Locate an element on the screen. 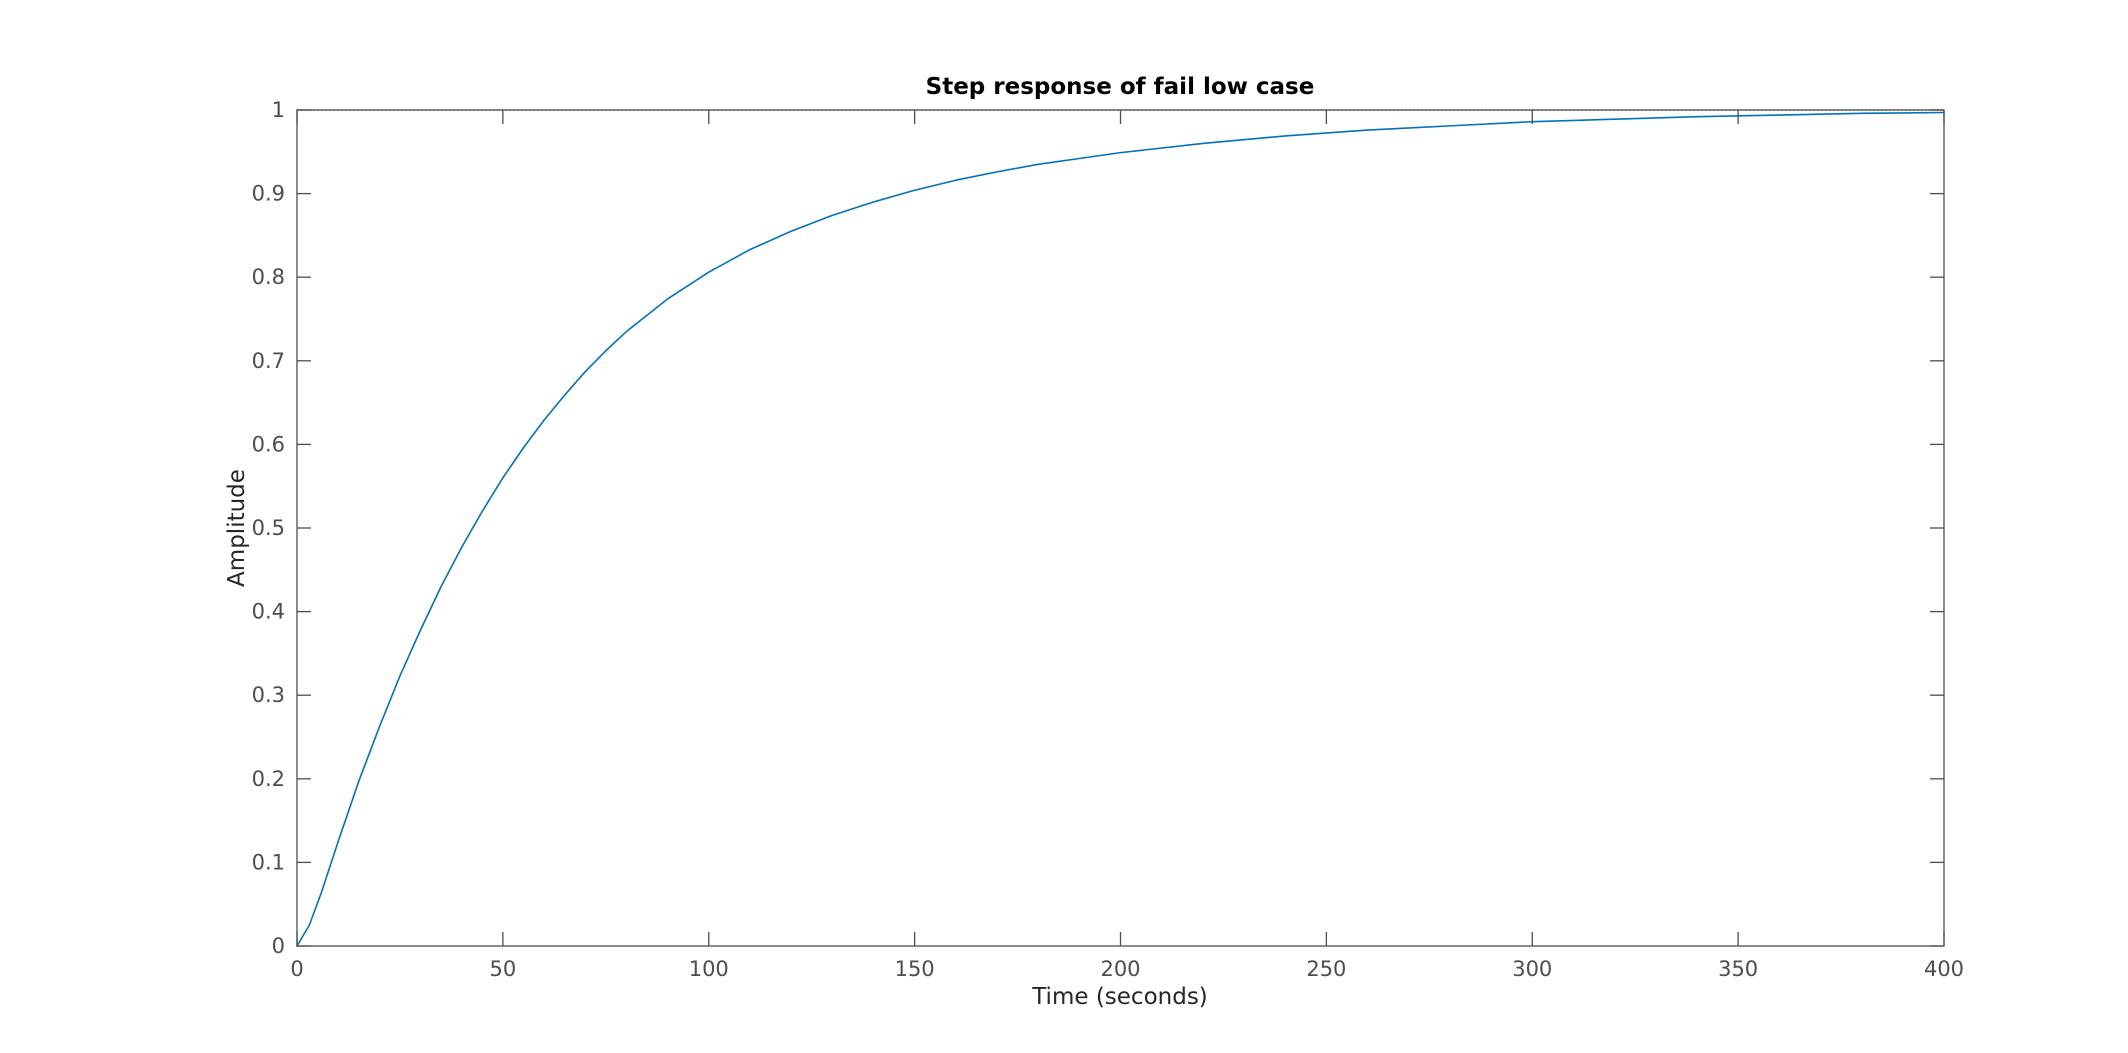 This screenshot has width=2128, height=1053. x-tick-label: 0 is located at coordinates (296, 969).